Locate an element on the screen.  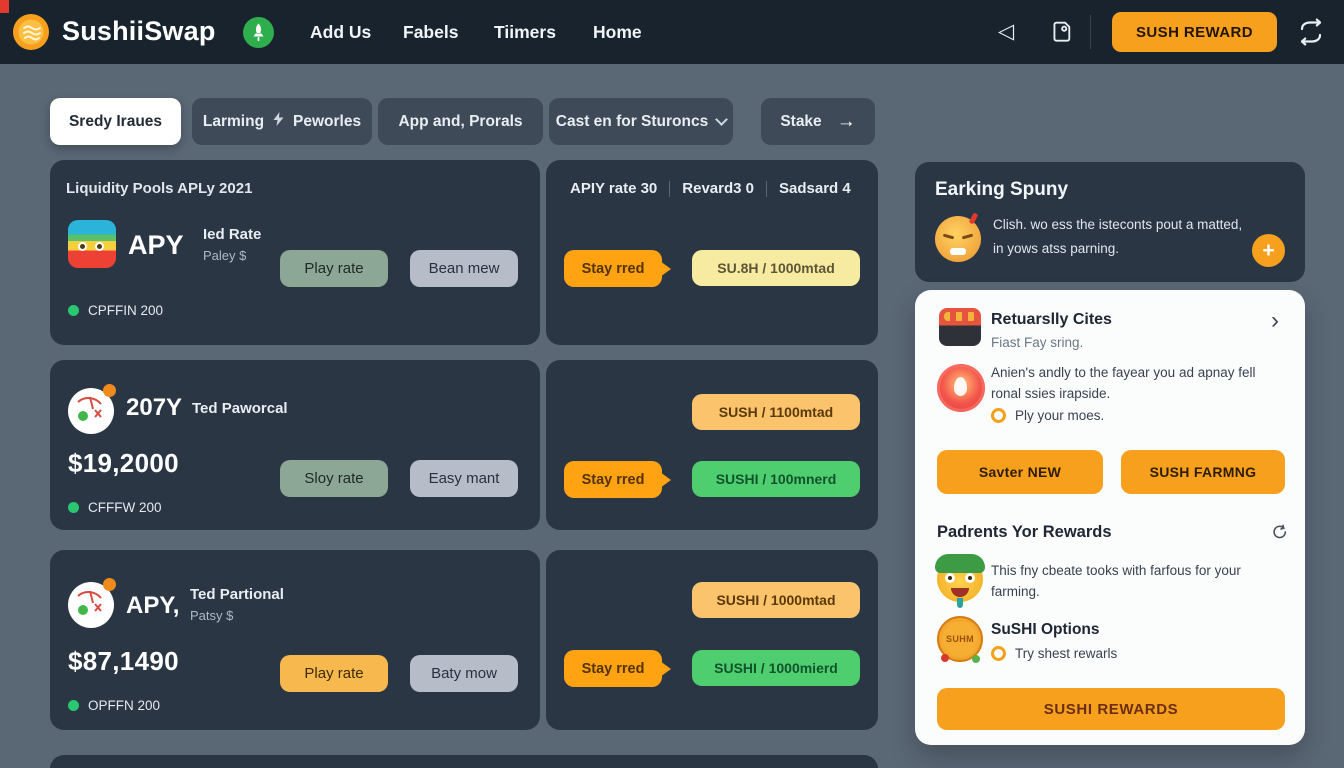
rewards-item4-bullet: Try shest rewarls is located at coordinates (1054, 653).